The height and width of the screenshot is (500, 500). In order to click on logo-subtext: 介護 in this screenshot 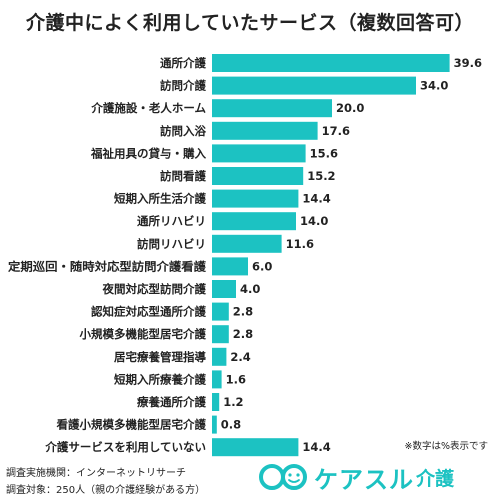, I will do `click(435, 478)`.